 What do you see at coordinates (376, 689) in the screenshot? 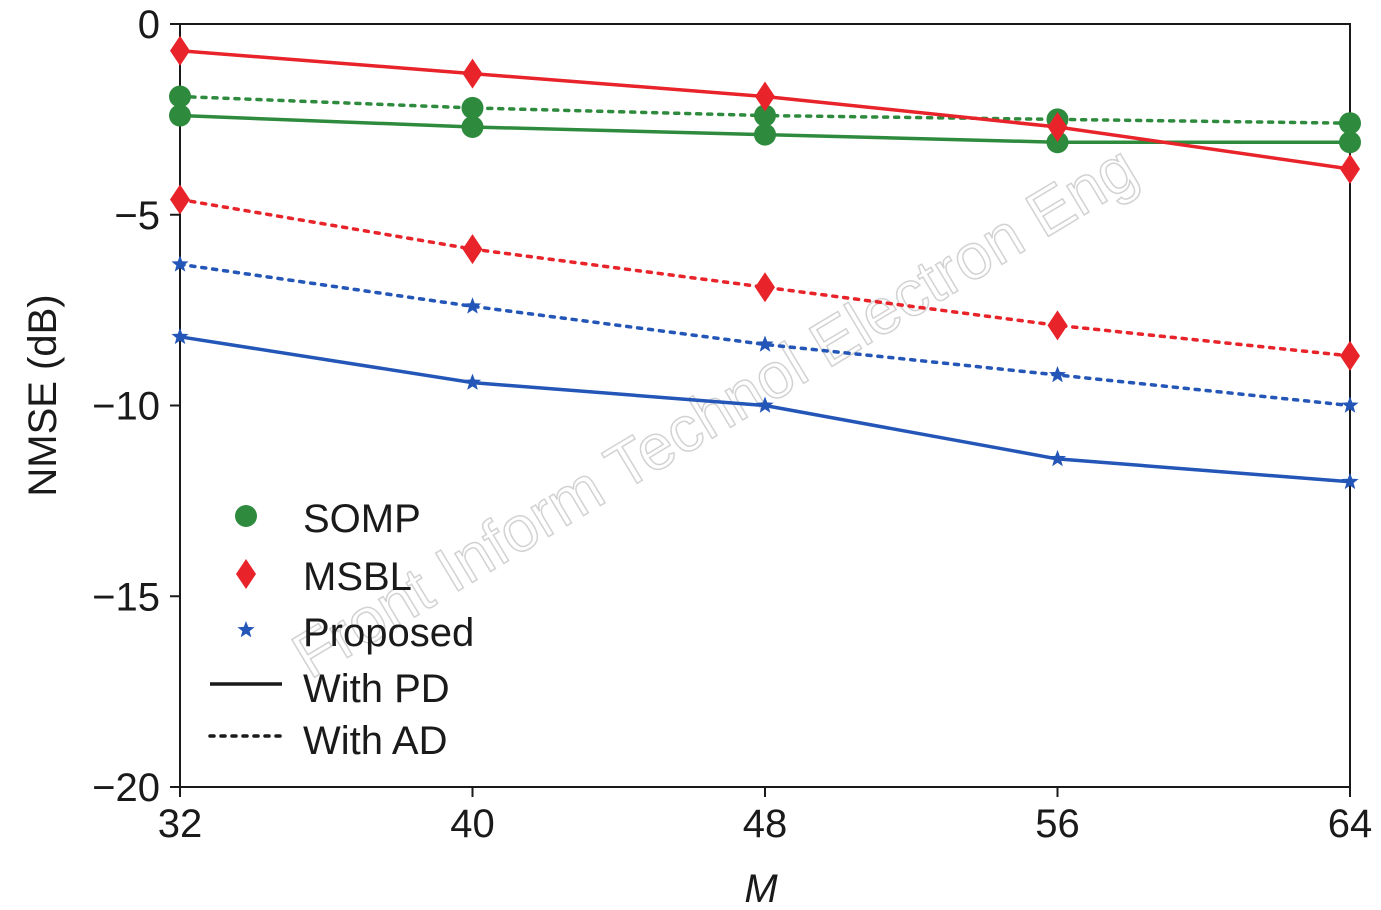
I see `legend-label: With PD` at bounding box center [376, 689].